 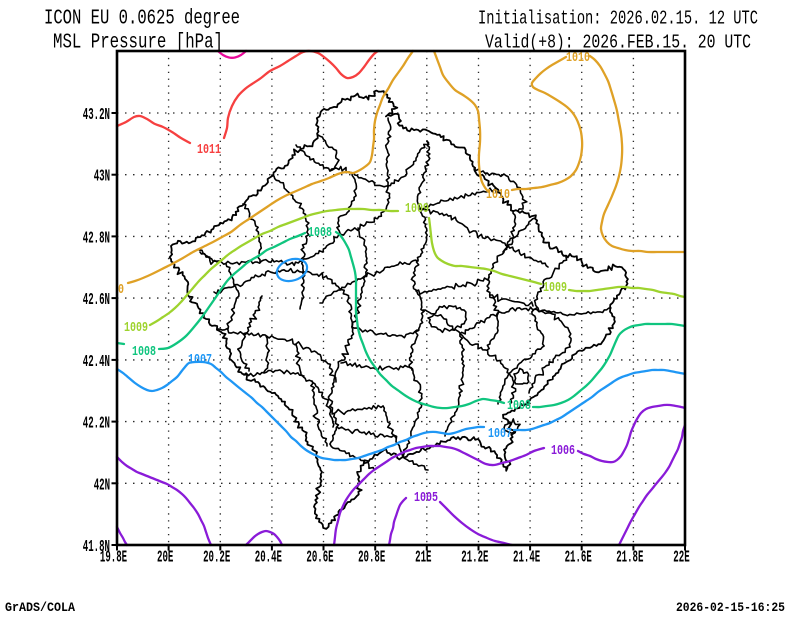 What do you see at coordinates (121, 290) in the screenshot?
I see `svg-text: 0` at bounding box center [121, 290].